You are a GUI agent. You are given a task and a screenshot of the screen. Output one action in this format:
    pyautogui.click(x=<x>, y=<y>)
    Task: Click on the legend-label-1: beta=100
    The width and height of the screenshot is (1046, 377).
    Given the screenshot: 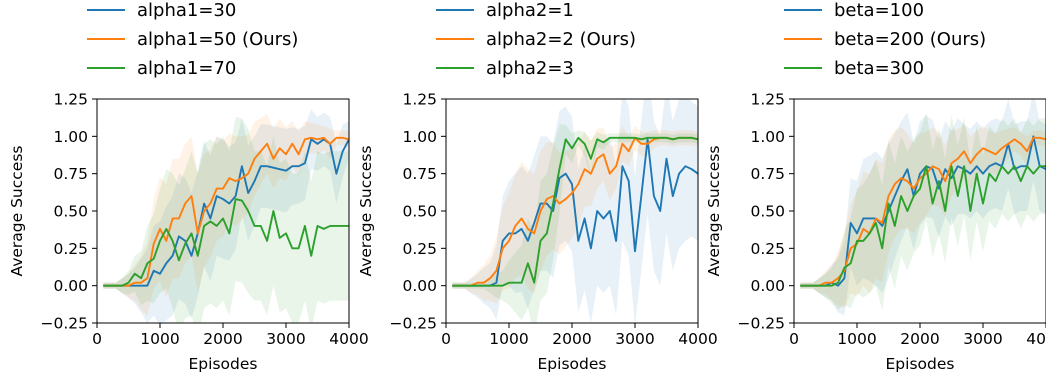 What is the action you would take?
    pyautogui.click(x=879, y=10)
    